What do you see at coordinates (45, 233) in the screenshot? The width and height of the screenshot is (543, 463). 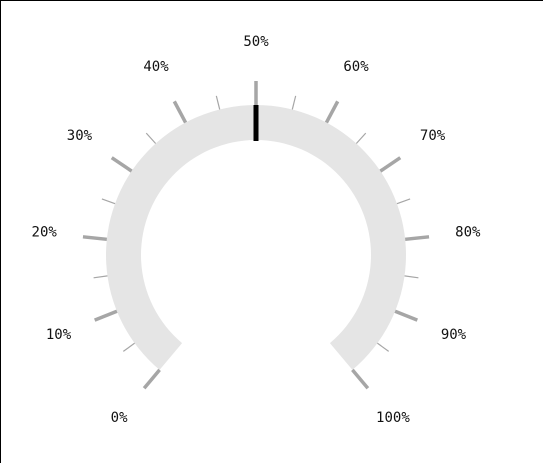 I see `tick-label: 20%` at bounding box center [45, 233].